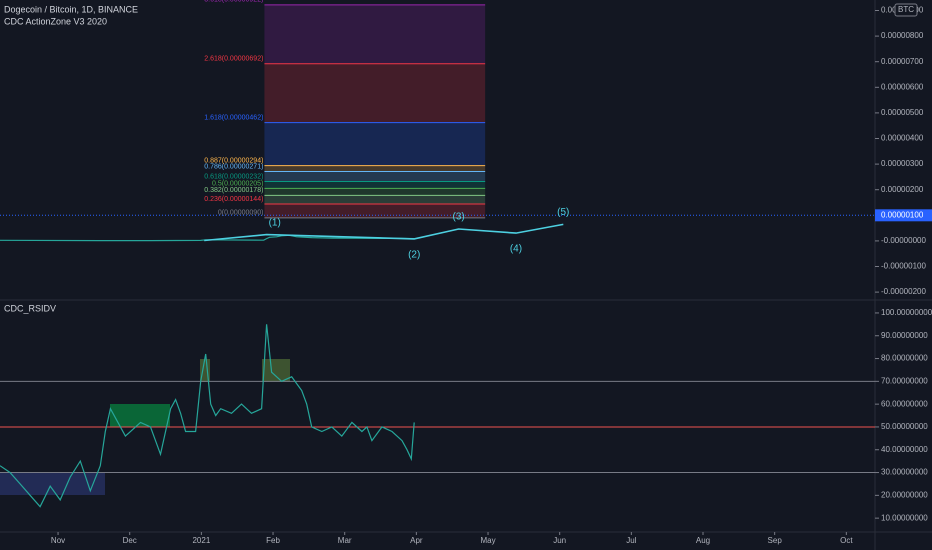 This screenshot has height=550, width=932. What do you see at coordinates (906, 312) in the screenshot?
I see `y-tick-label: 100.00000000` at bounding box center [906, 312].